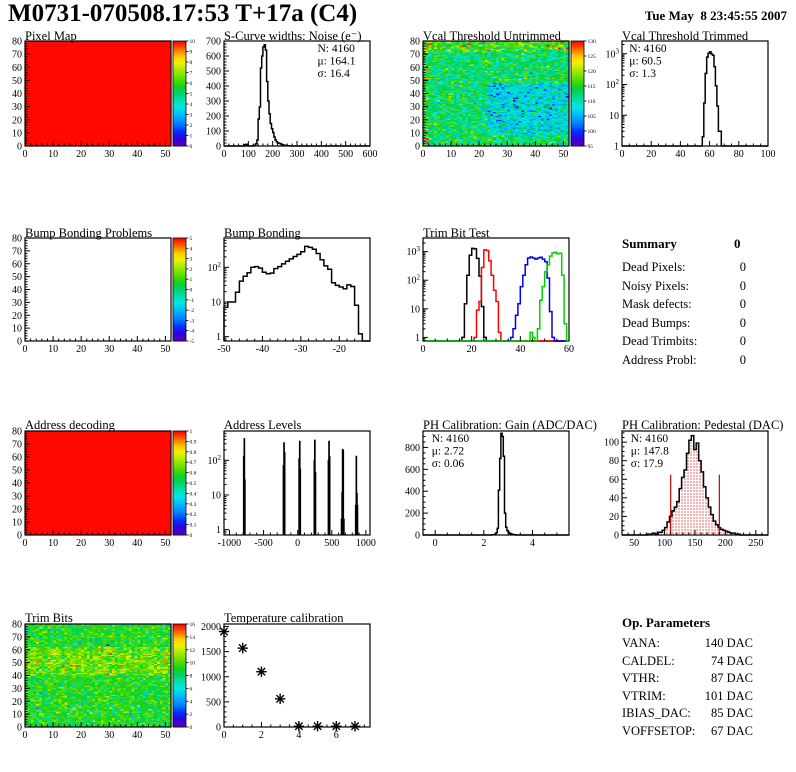 Image resolution: width=796 pixels, height=772 pixels. I want to click on page-title: M0731-070508.17:53 T+17a (C4), so click(183, 13).